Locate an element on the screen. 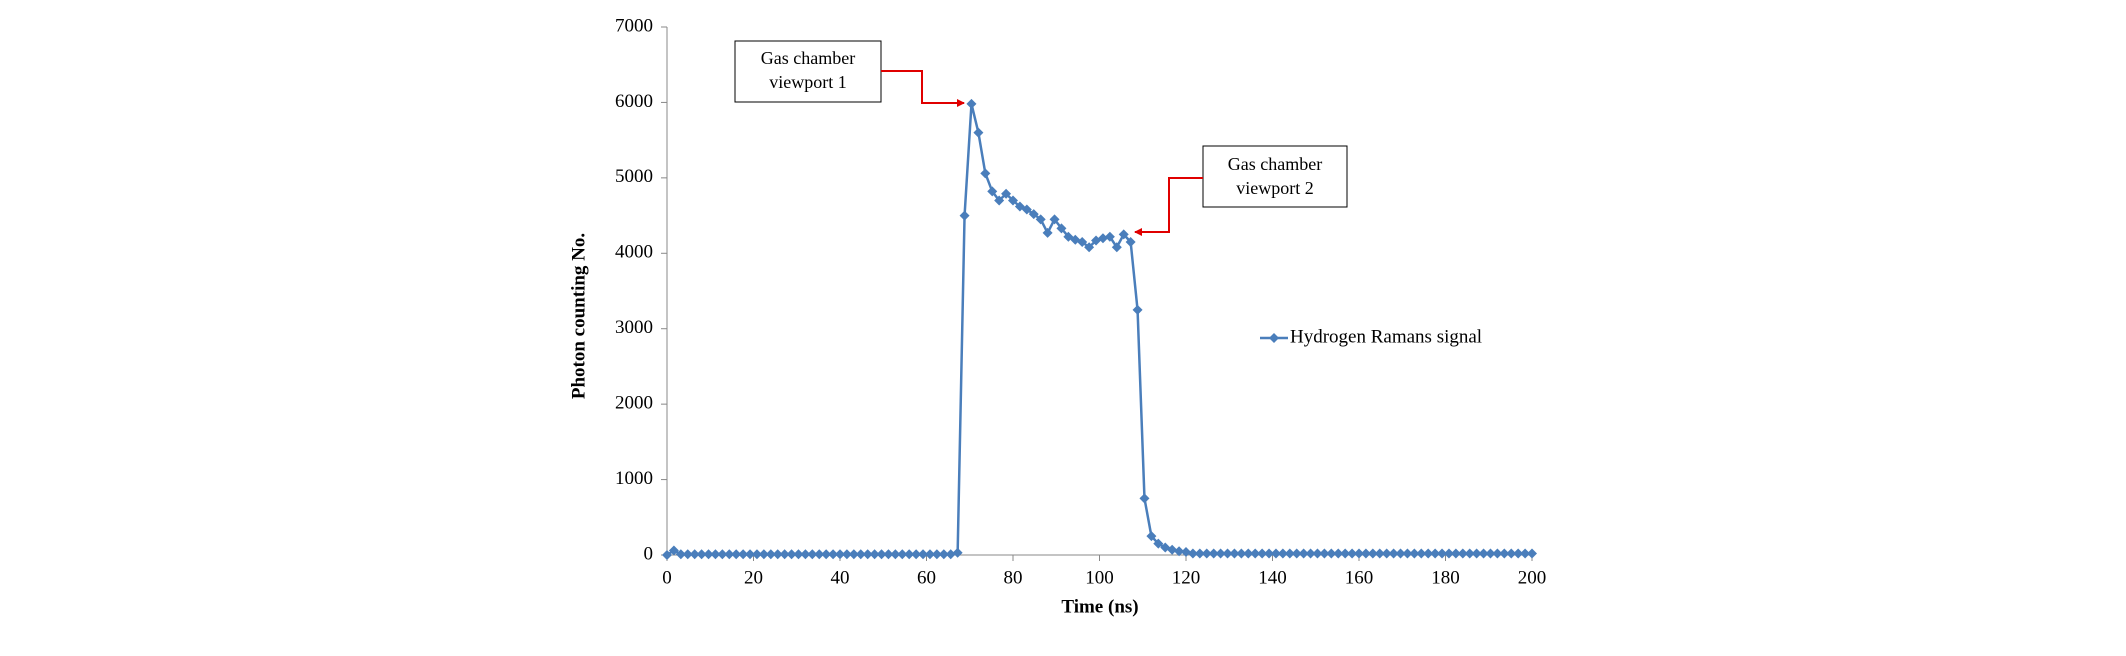 Image resolution: width=2126 pixels, height=656 pixels. legend-label: Hydrogen Ramans signal is located at coordinates (1386, 336).